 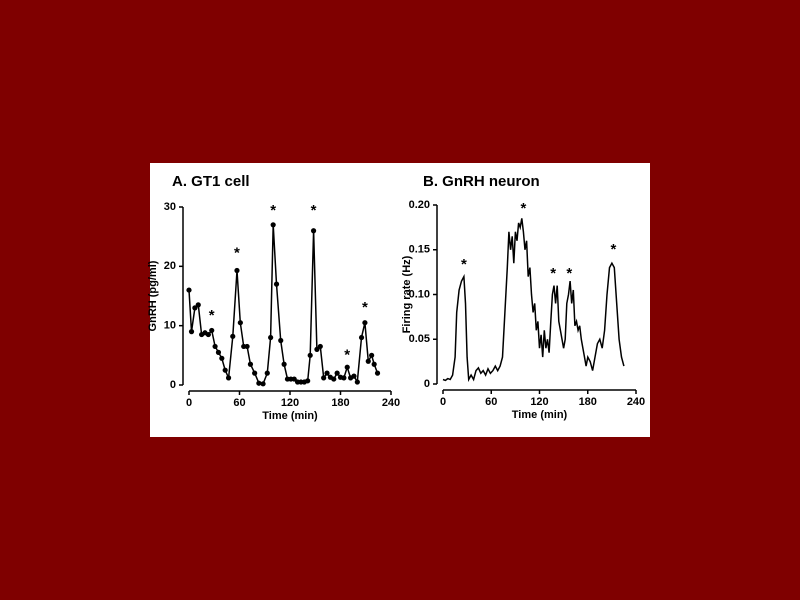 What do you see at coordinates (170, 207) in the screenshot?
I see `y-tick-label: 30` at bounding box center [170, 207].